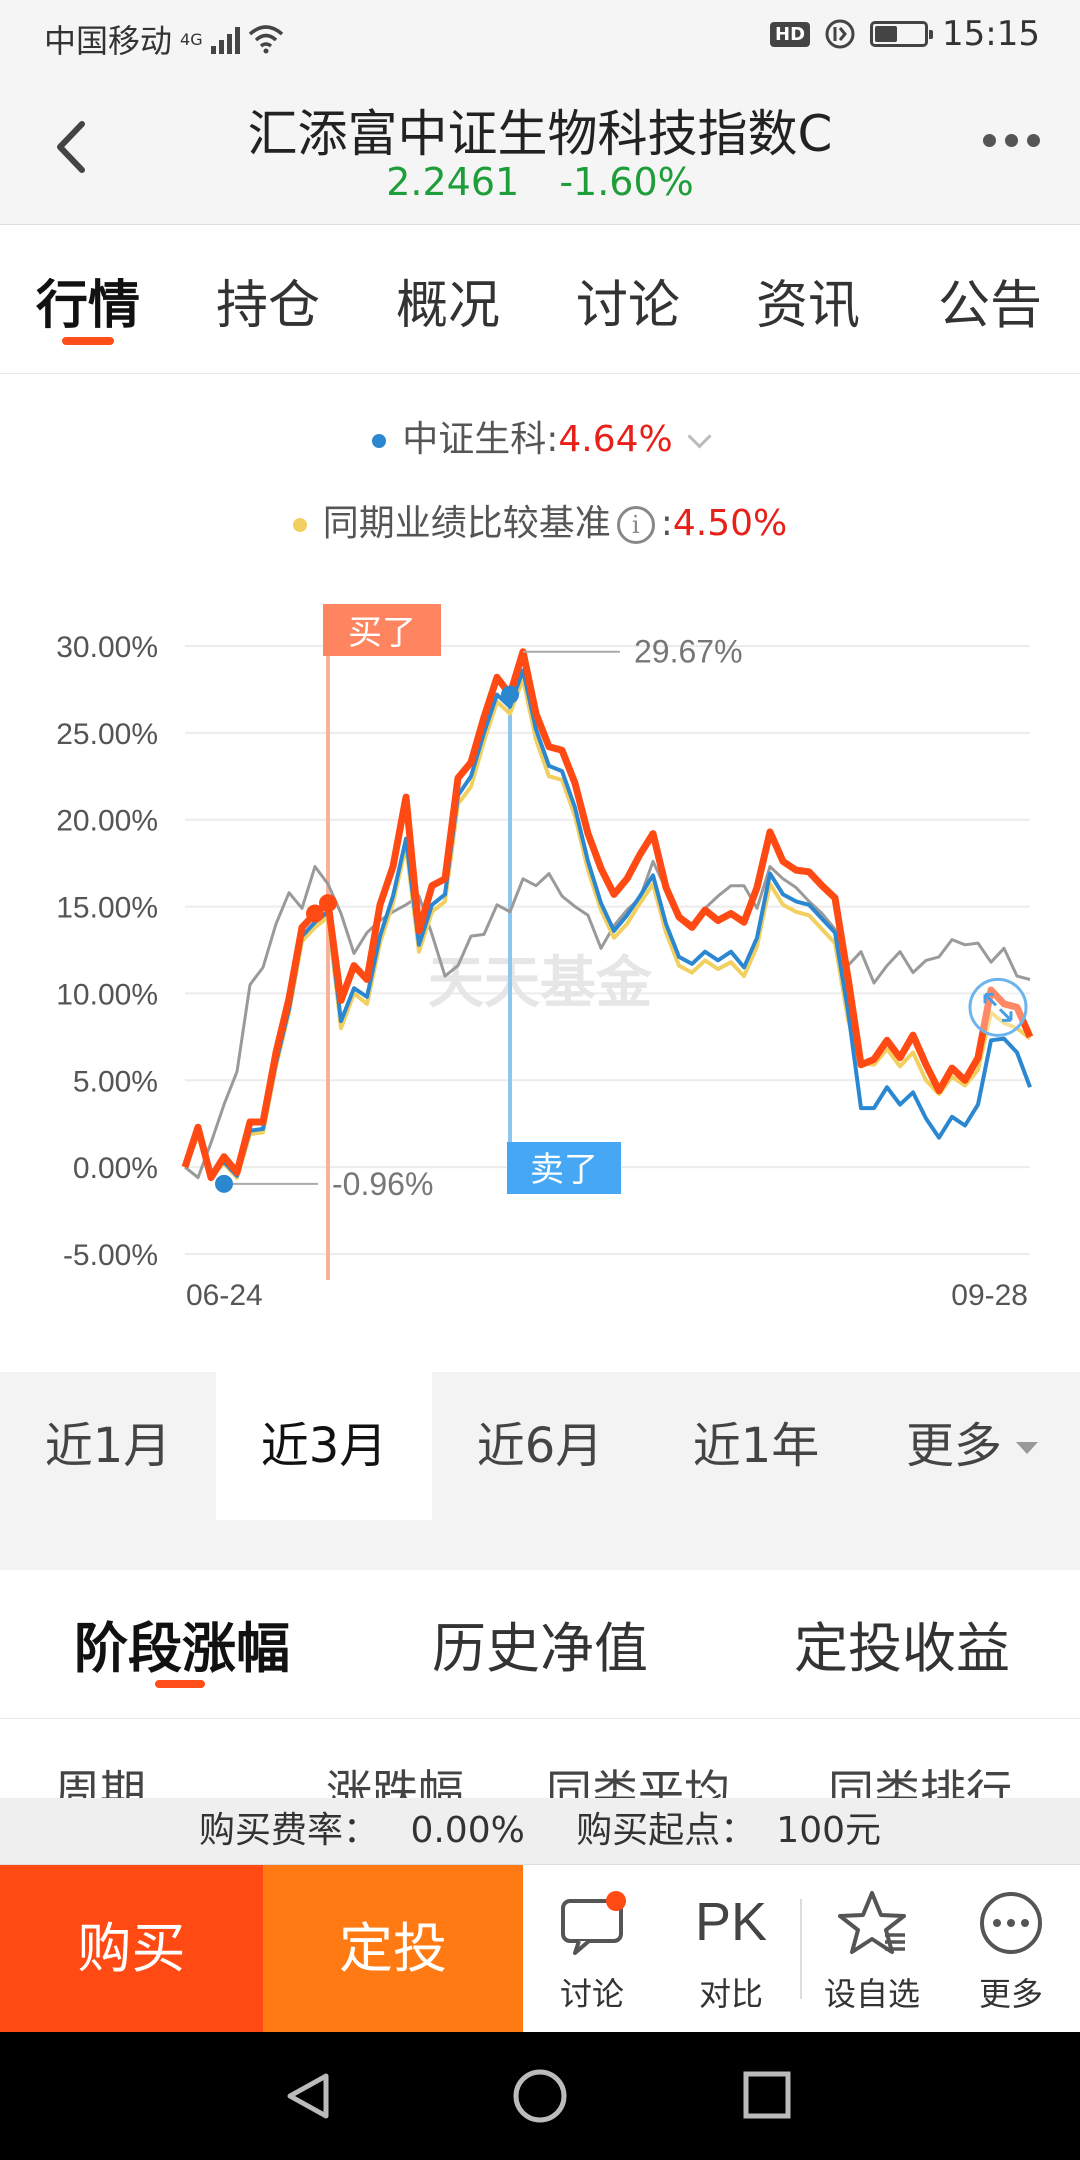 The height and width of the screenshot is (2160, 1080). Describe the element at coordinates (540, 299) in the screenshot. I see `main-tabs: 行情 持仓 概况 讨论 资讯 公告` at that location.